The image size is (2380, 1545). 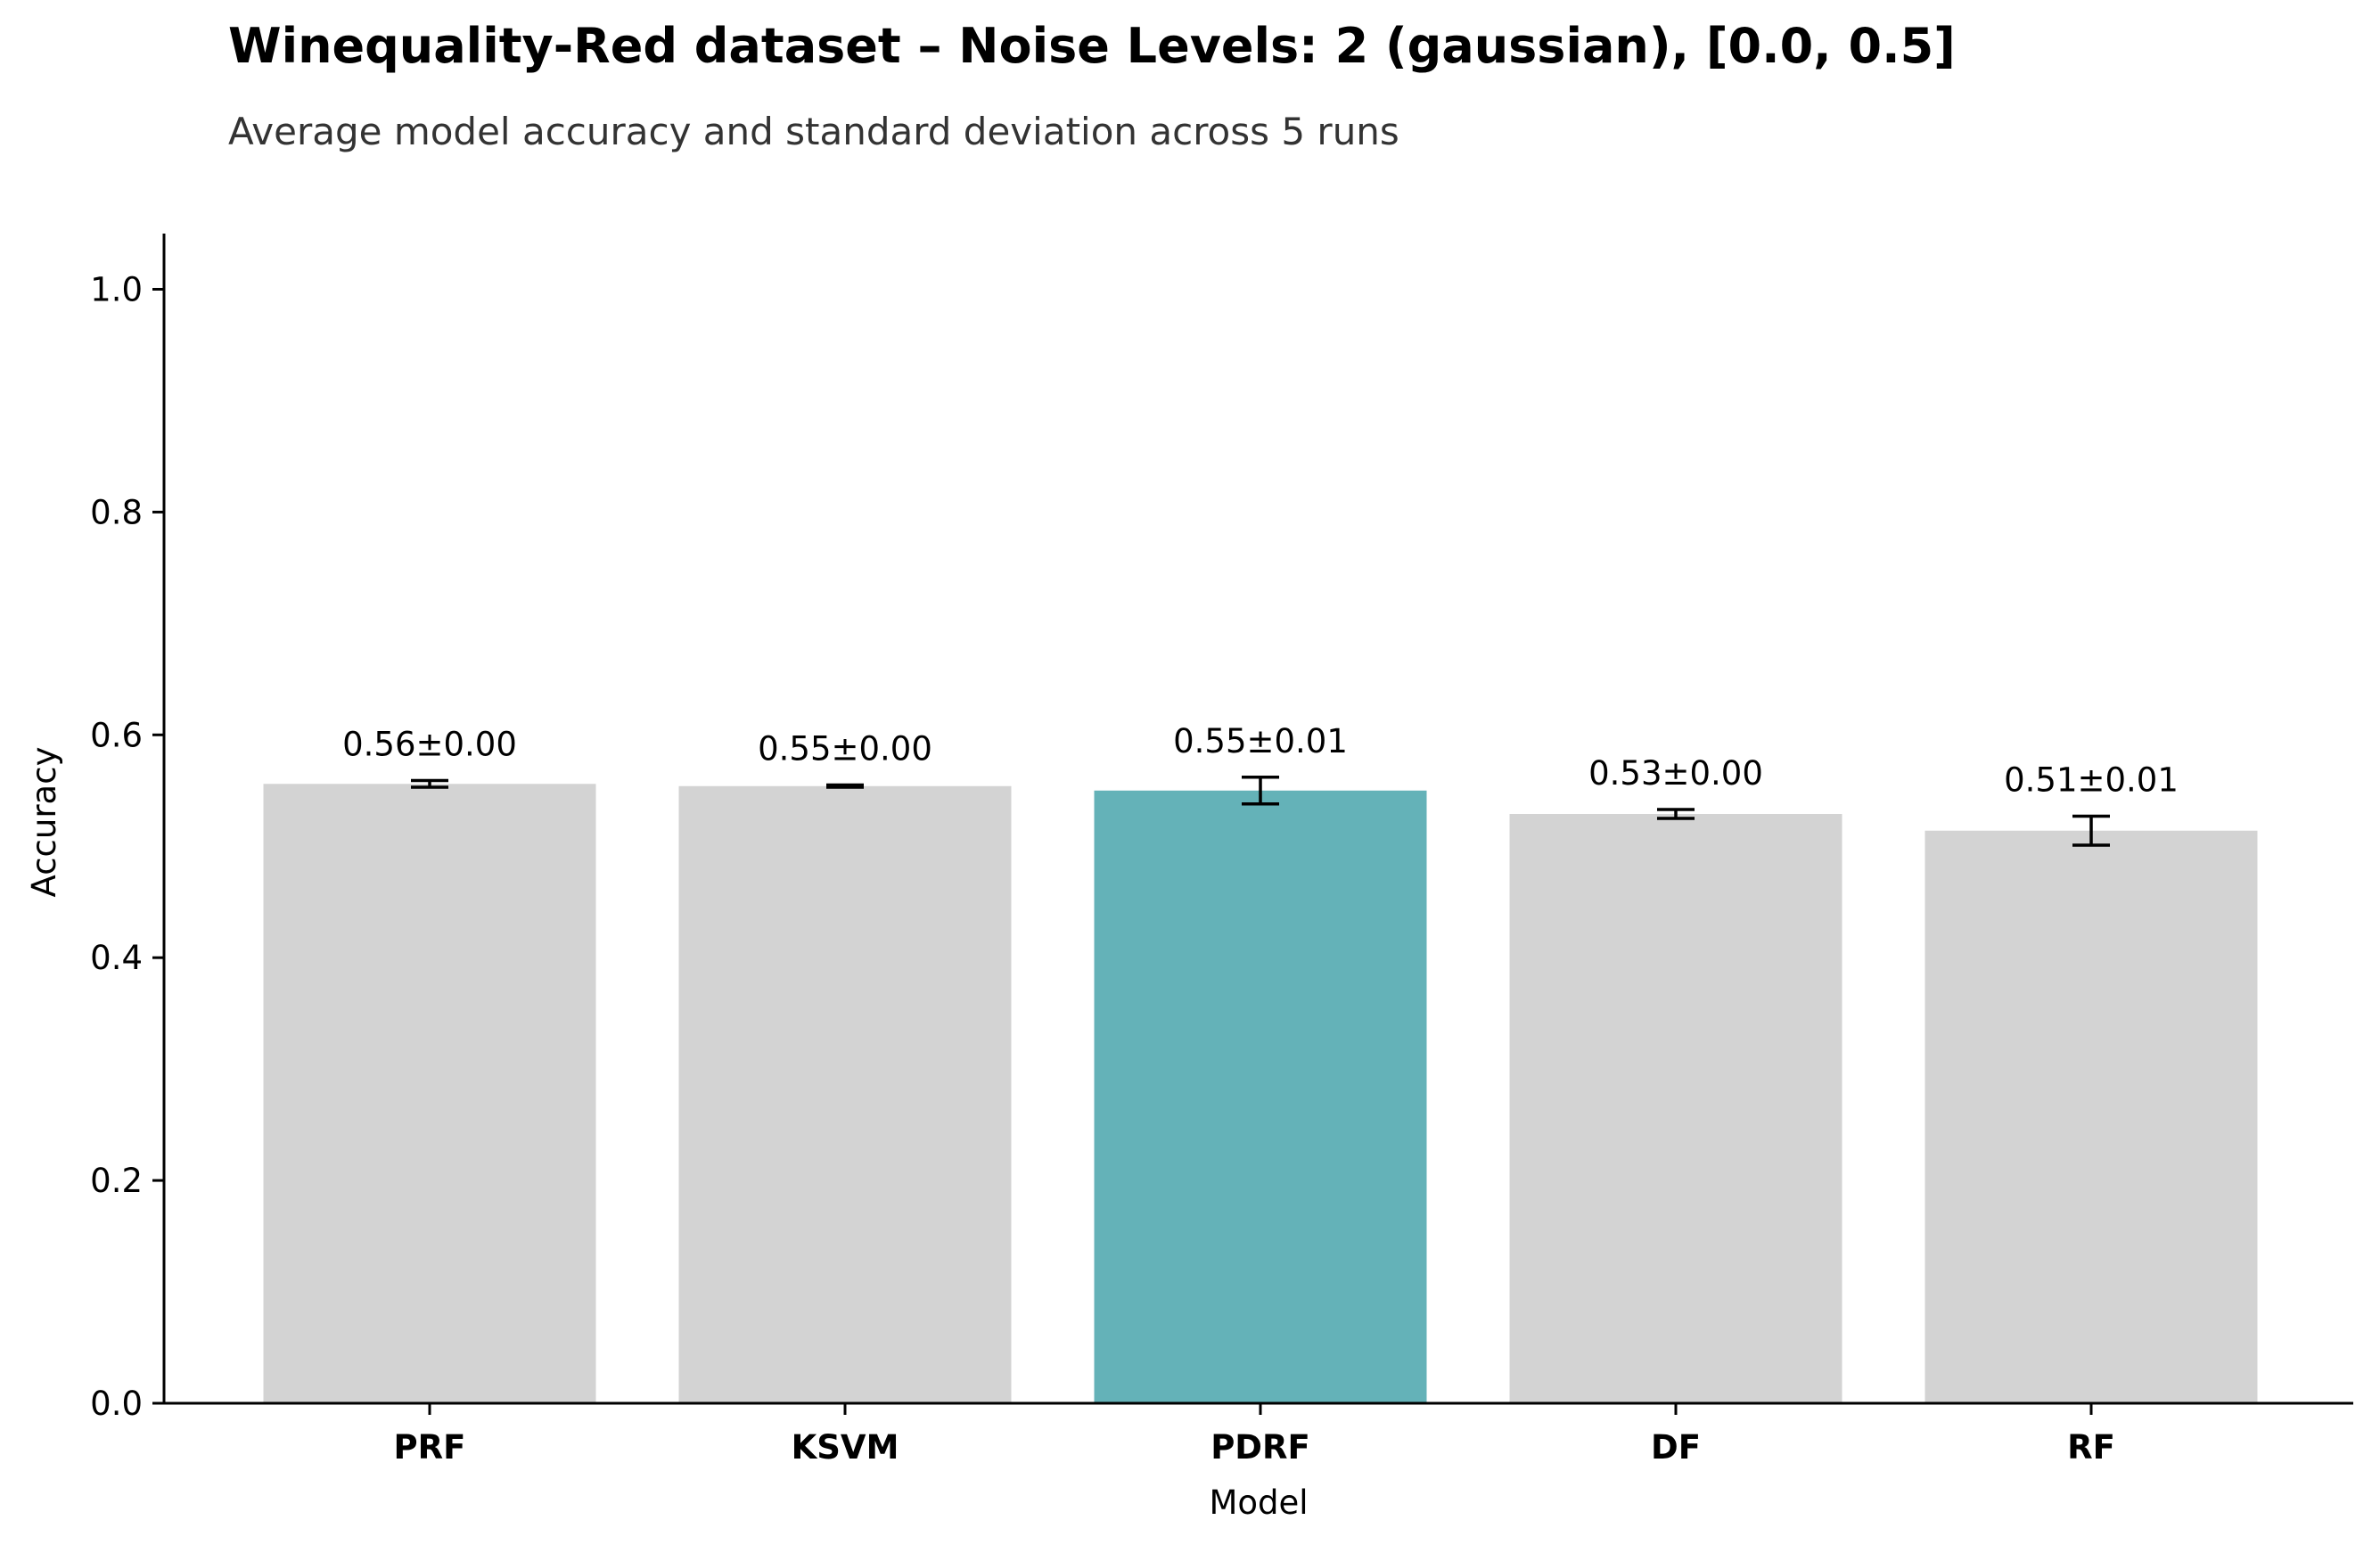 What do you see at coordinates (2091, 780) in the screenshot?
I see `data-label-rf: 0.51±0.01` at bounding box center [2091, 780].